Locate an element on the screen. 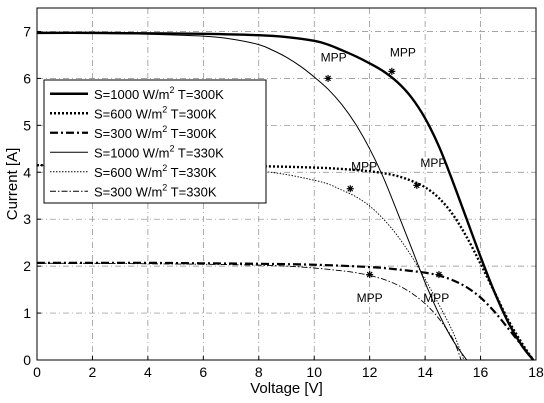 The height and width of the screenshot is (403, 544). legend-label-1: S=600 W/m2 T=300K is located at coordinates (155, 112).